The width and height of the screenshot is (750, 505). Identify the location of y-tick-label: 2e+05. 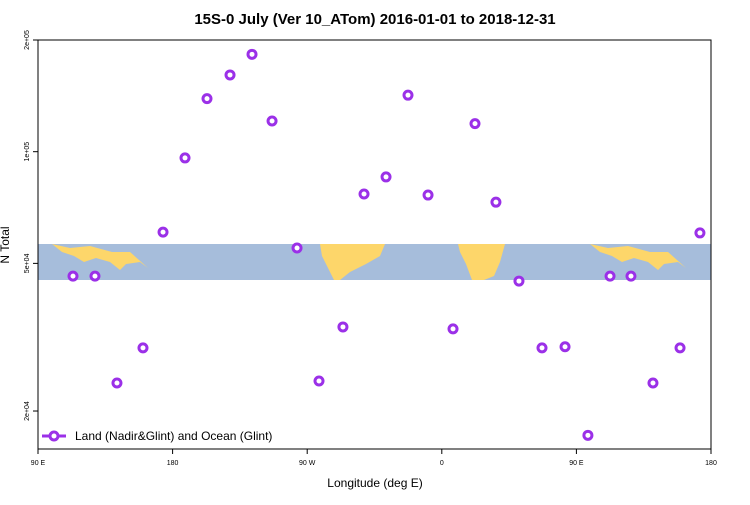
(27, 40).